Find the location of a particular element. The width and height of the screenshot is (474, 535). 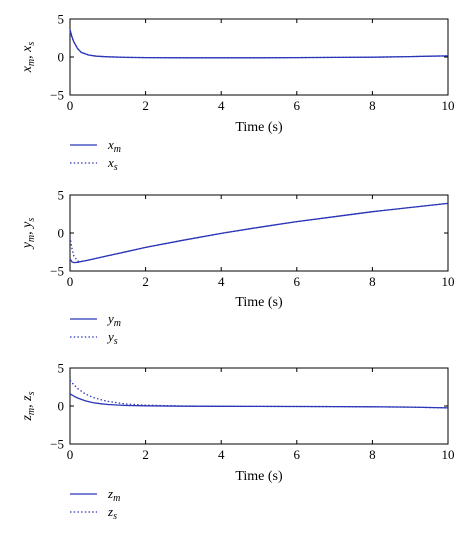

y-axis-label: xm, xs is located at coordinates (28, 58).